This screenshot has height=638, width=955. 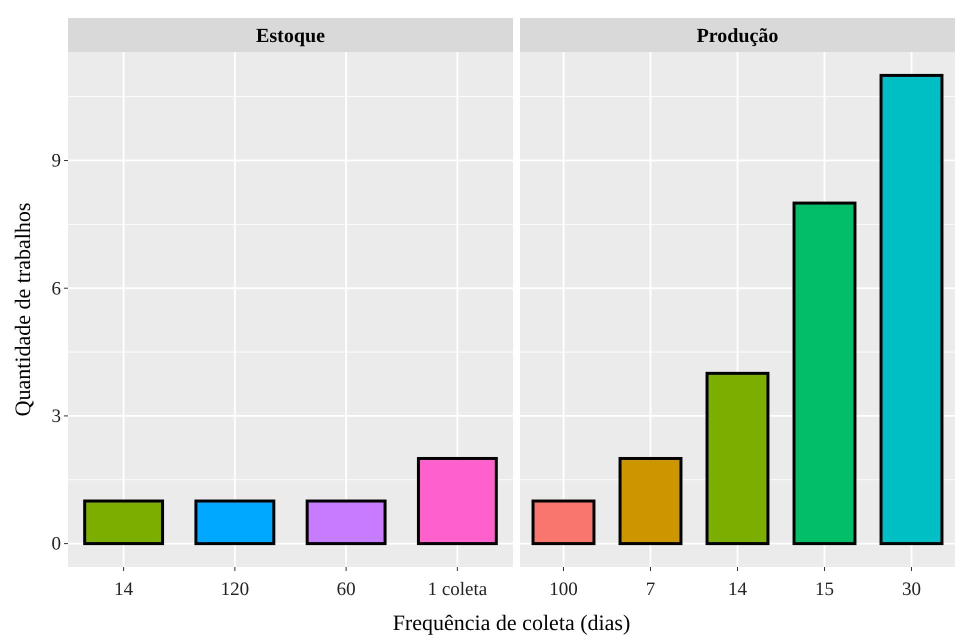 I want to click on chart-title: Produção, so click(x=737, y=36).